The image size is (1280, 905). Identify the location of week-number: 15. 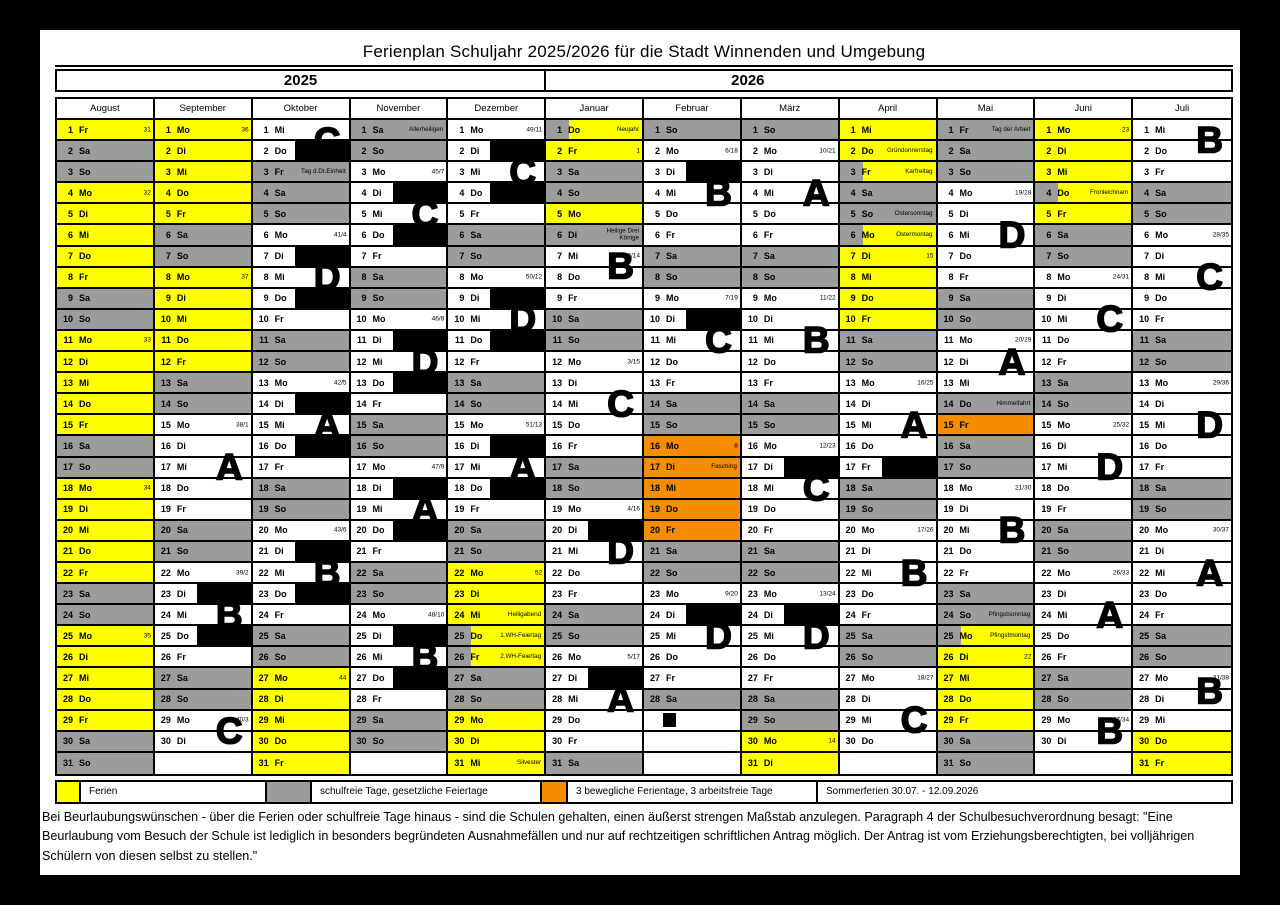
(930, 256).